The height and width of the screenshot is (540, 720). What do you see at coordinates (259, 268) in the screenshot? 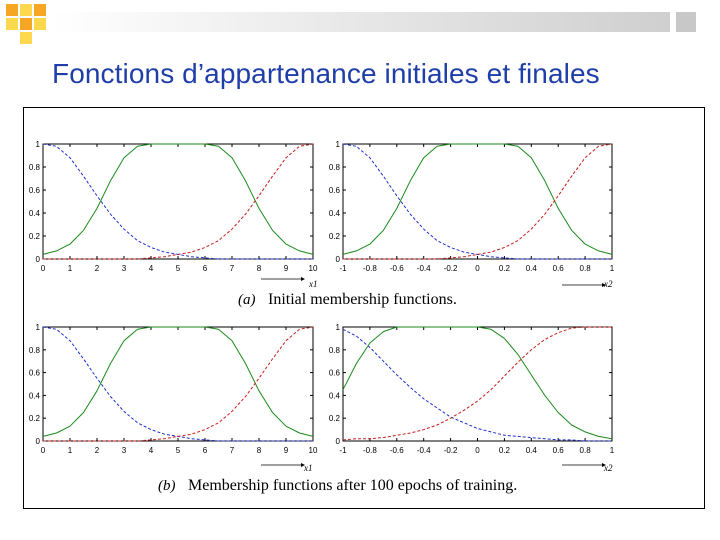
I see `x-tick-label: 8` at bounding box center [259, 268].